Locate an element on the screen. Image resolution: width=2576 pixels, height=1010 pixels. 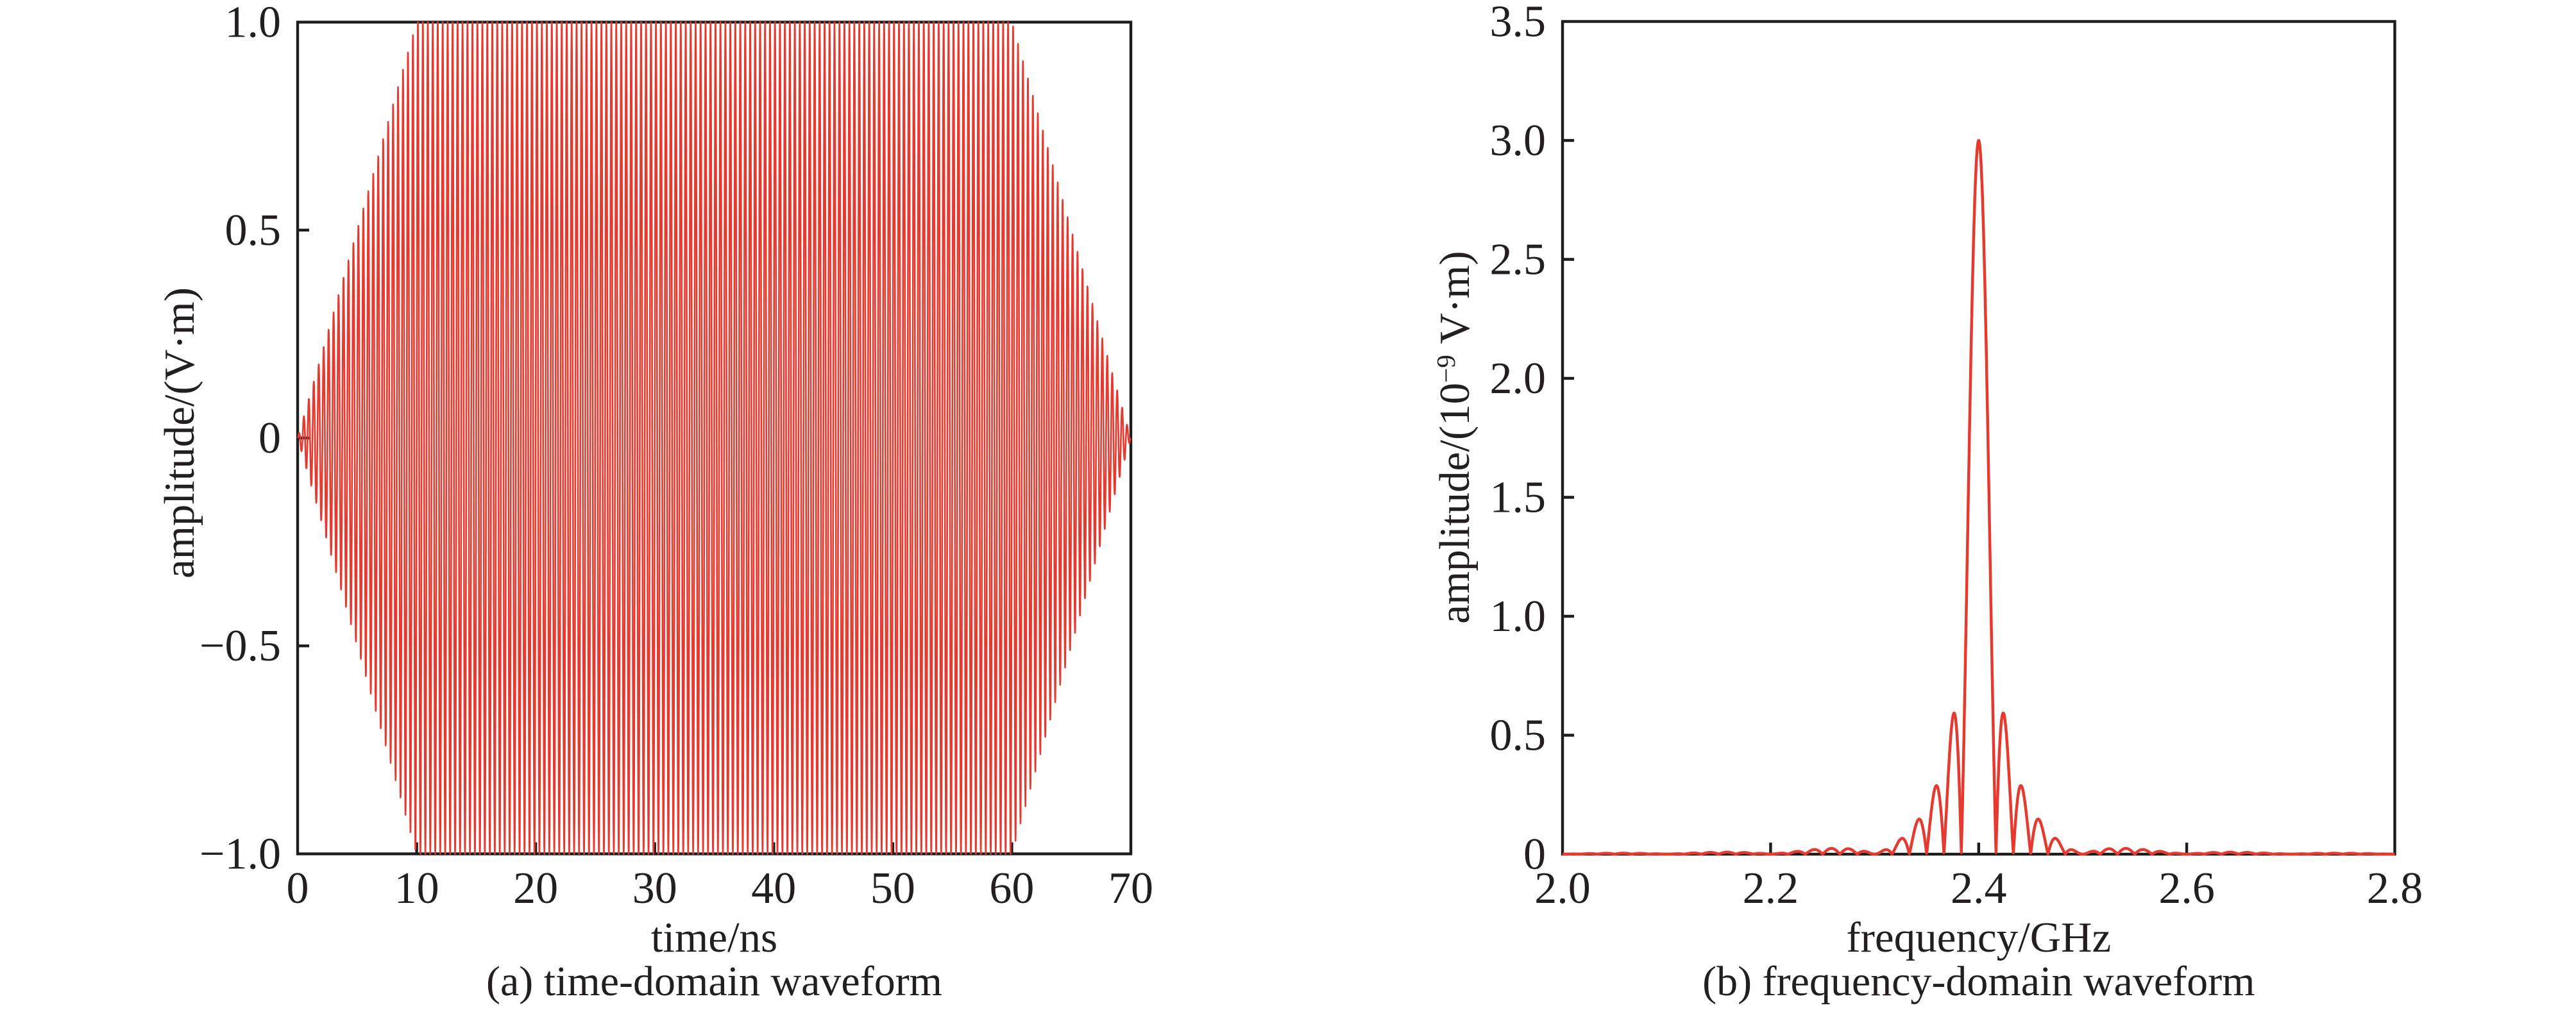
svg-text: −1.0 is located at coordinates (240, 855).